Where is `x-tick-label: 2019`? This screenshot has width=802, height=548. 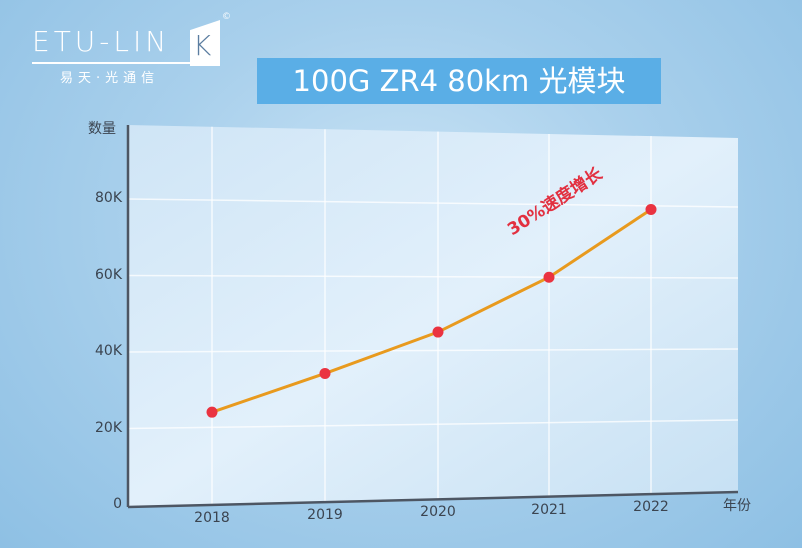
x-tick-label: 2019 is located at coordinates (325, 515).